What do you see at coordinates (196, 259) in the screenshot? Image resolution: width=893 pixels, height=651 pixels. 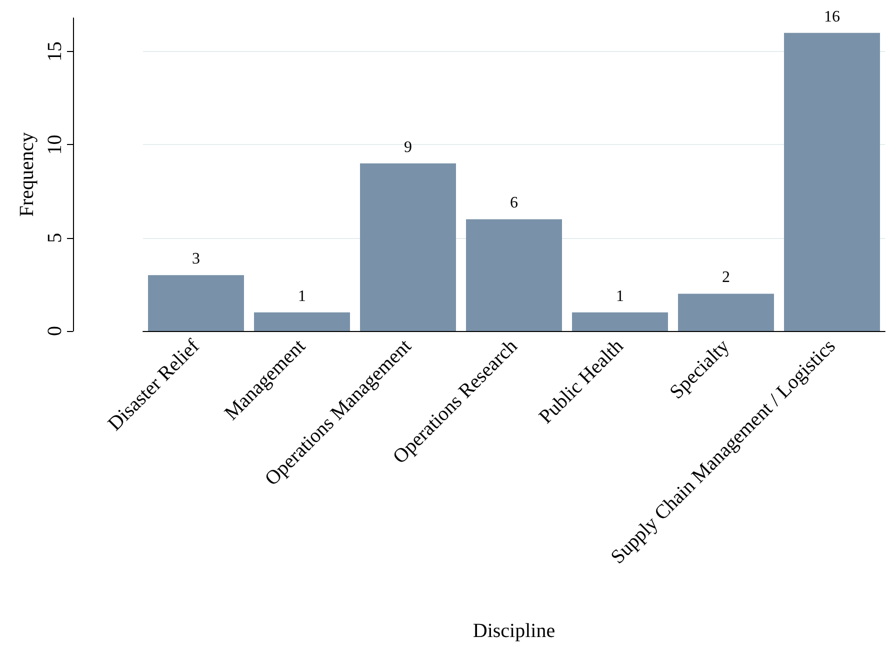 I see `data-label: 3` at bounding box center [196, 259].